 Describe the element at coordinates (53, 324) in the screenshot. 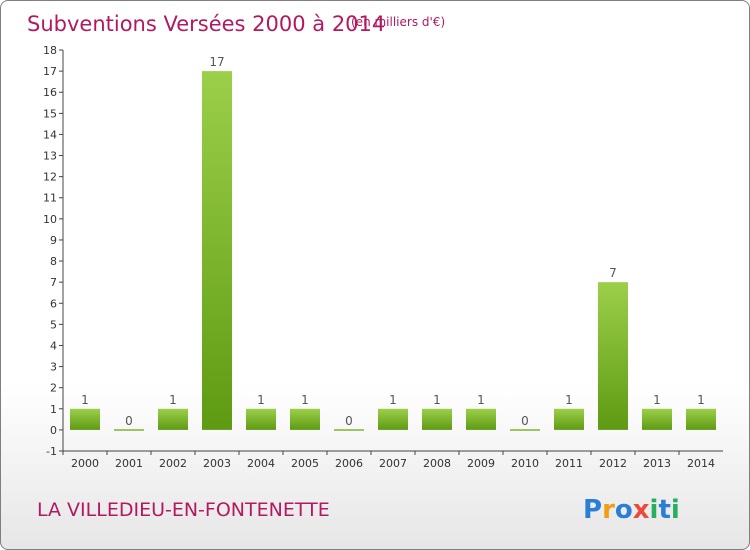

I see `y-tick-label: 5` at that location.